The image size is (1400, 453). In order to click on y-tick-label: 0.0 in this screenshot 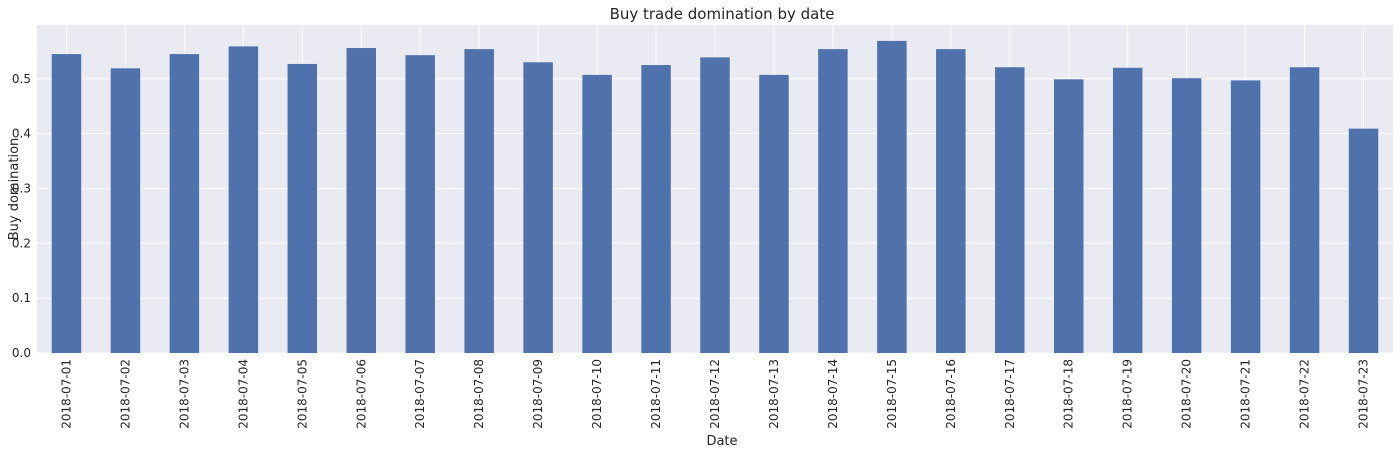, I will do `click(21, 353)`.